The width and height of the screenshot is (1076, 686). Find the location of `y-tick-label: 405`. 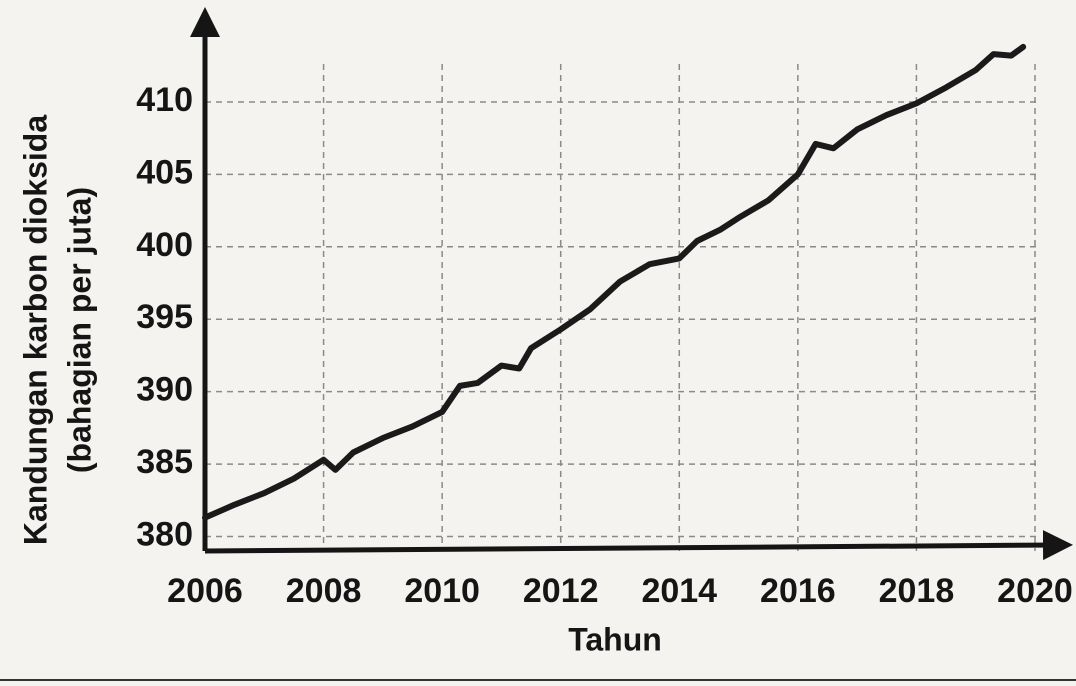

y-tick-label: 405 is located at coordinates (164, 172).